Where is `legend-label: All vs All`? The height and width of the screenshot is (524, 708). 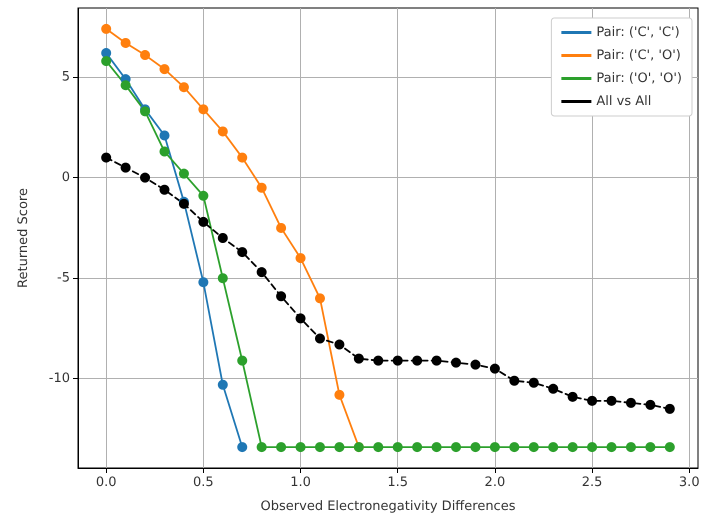
legend-label: All vs All is located at coordinates (624, 101).